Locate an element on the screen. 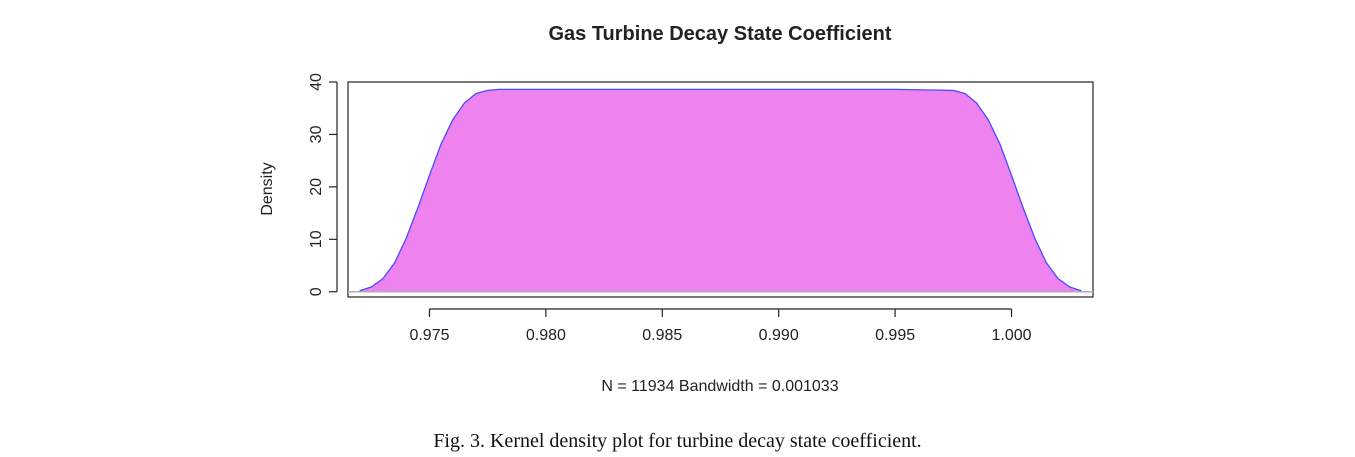 The width and height of the screenshot is (1355, 457). y-tick-label: 20 is located at coordinates (316, 187).